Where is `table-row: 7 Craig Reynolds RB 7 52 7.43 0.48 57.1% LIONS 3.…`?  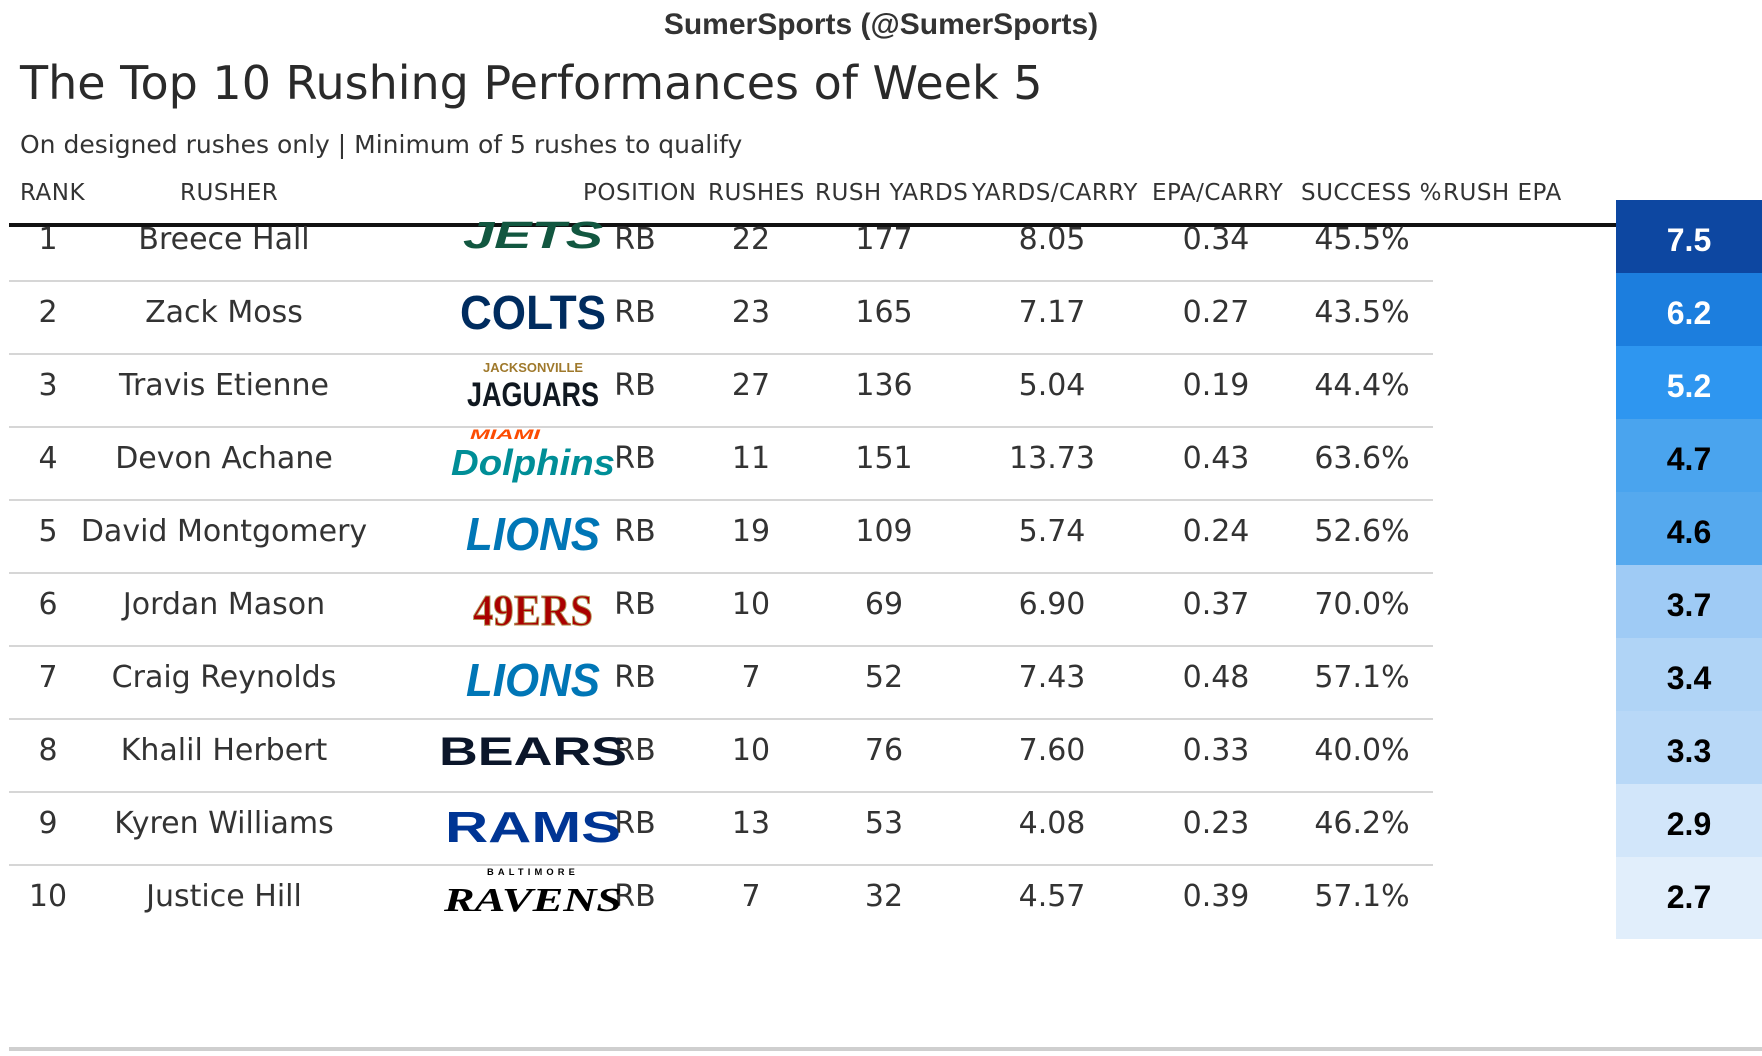
table-row: 7 Craig Reynolds RB 7 52 7.43 0.48 57.1% LIONS 3.… is located at coordinates (885, 679).